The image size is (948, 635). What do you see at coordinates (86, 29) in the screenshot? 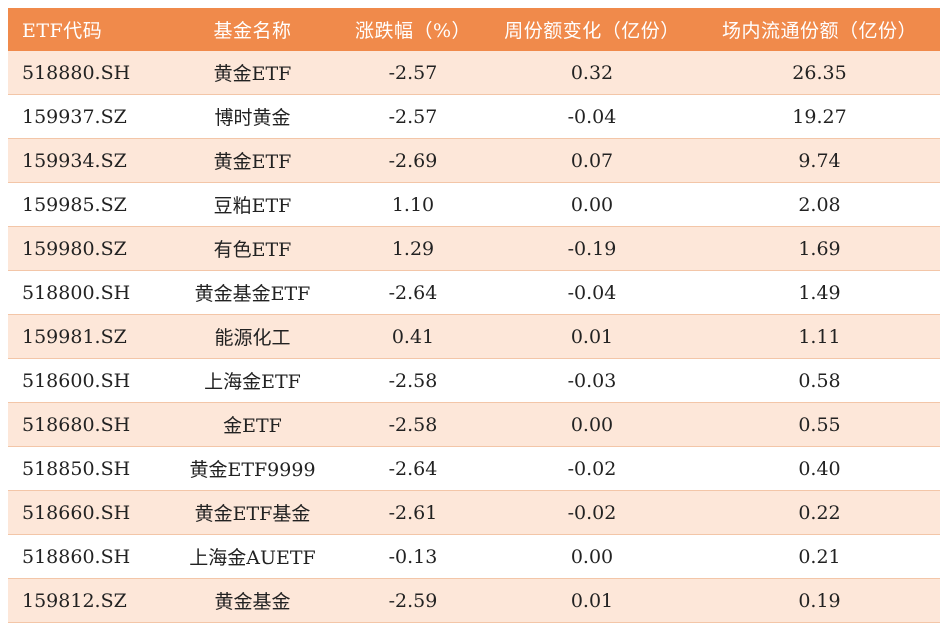
I see `header-etf-code: ETF代码` at bounding box center [86, 29].